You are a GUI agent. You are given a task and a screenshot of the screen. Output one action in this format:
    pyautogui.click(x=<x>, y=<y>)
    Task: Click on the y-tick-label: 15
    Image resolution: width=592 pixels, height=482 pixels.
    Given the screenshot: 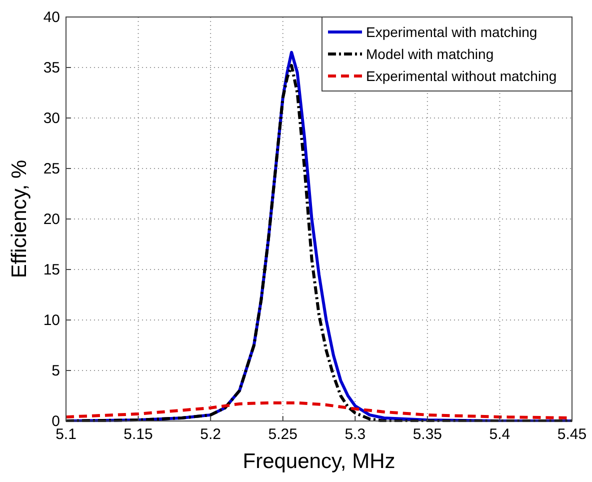 What is the action you would take?
    pyautogui.click(x=51, y=270)
    